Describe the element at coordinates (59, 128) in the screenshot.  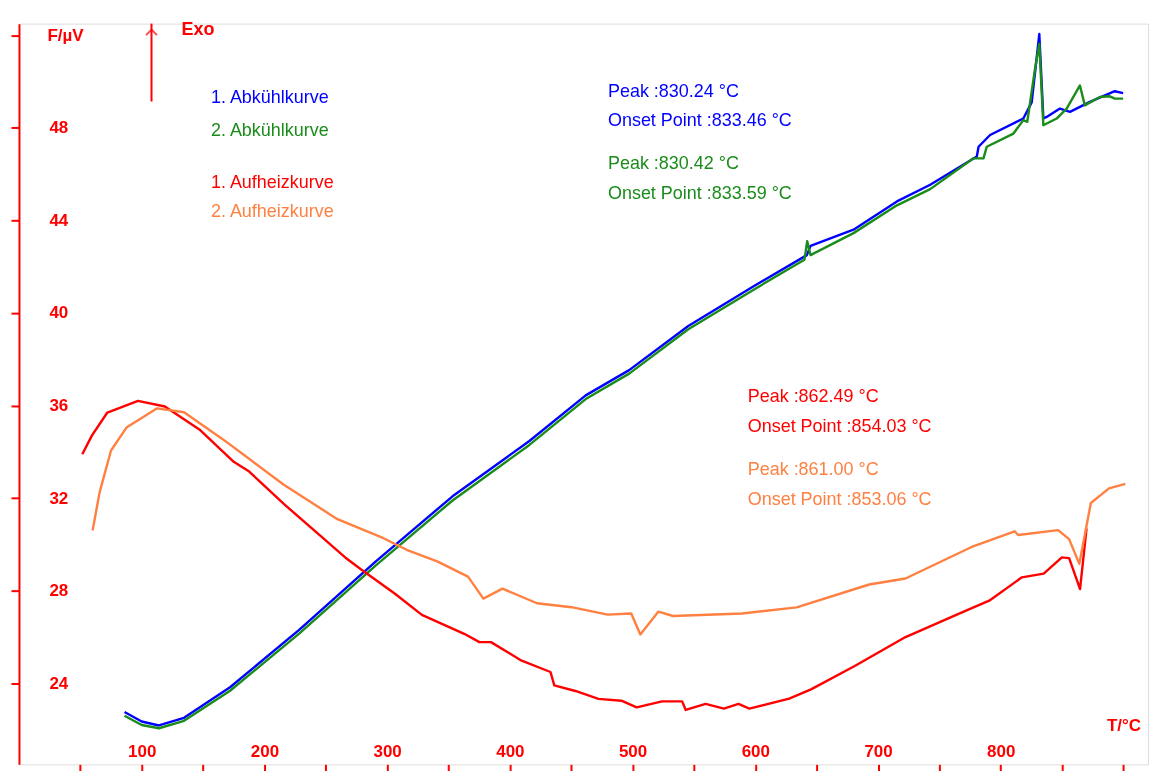
I see `y-tick-label: 48` at that location.